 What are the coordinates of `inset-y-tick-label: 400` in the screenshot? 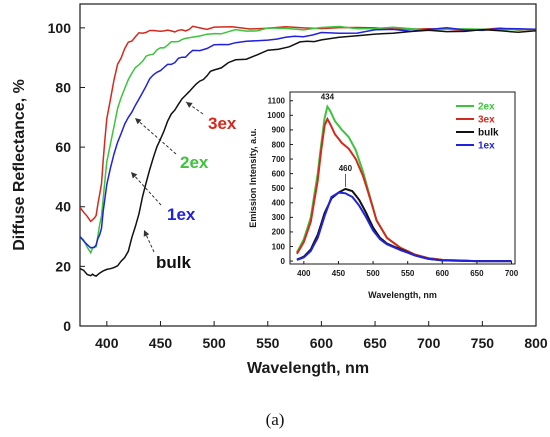 It's located at (279, 203).